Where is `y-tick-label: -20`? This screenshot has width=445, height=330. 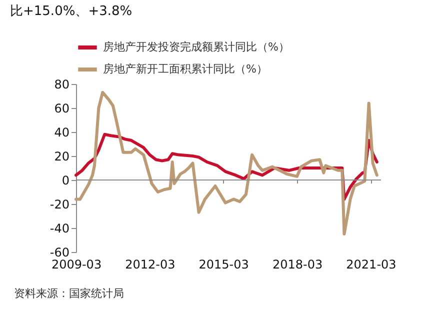
y-tick-label: -20 is located at coordinates (60, 205).